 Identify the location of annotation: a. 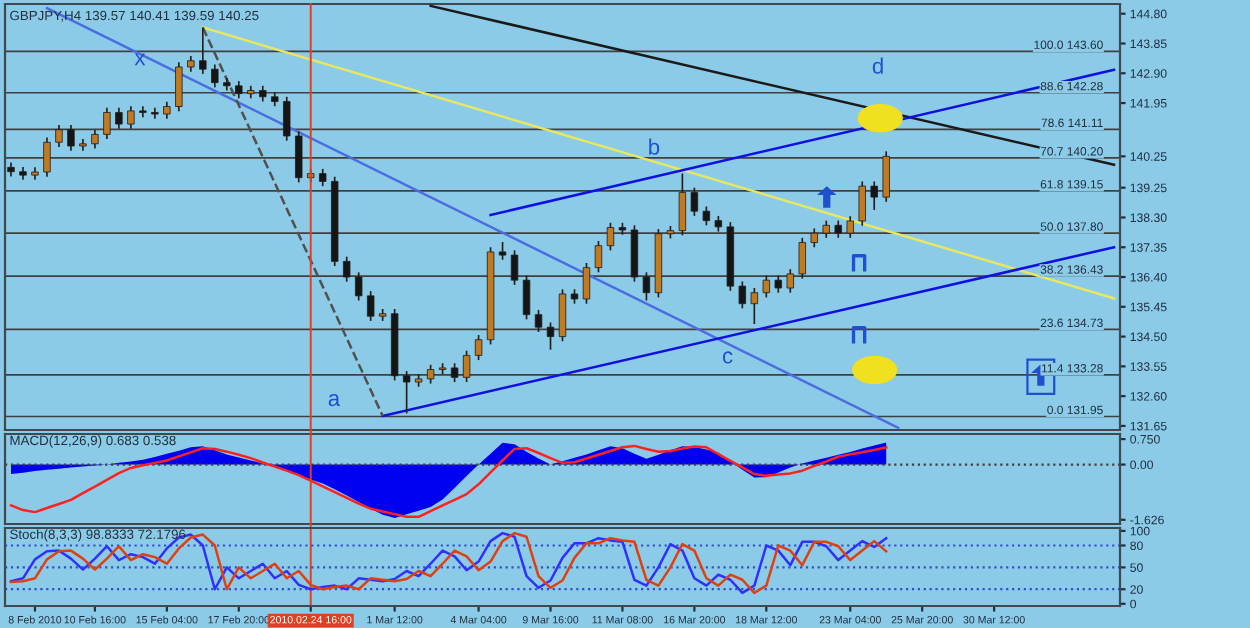
(334, 400).